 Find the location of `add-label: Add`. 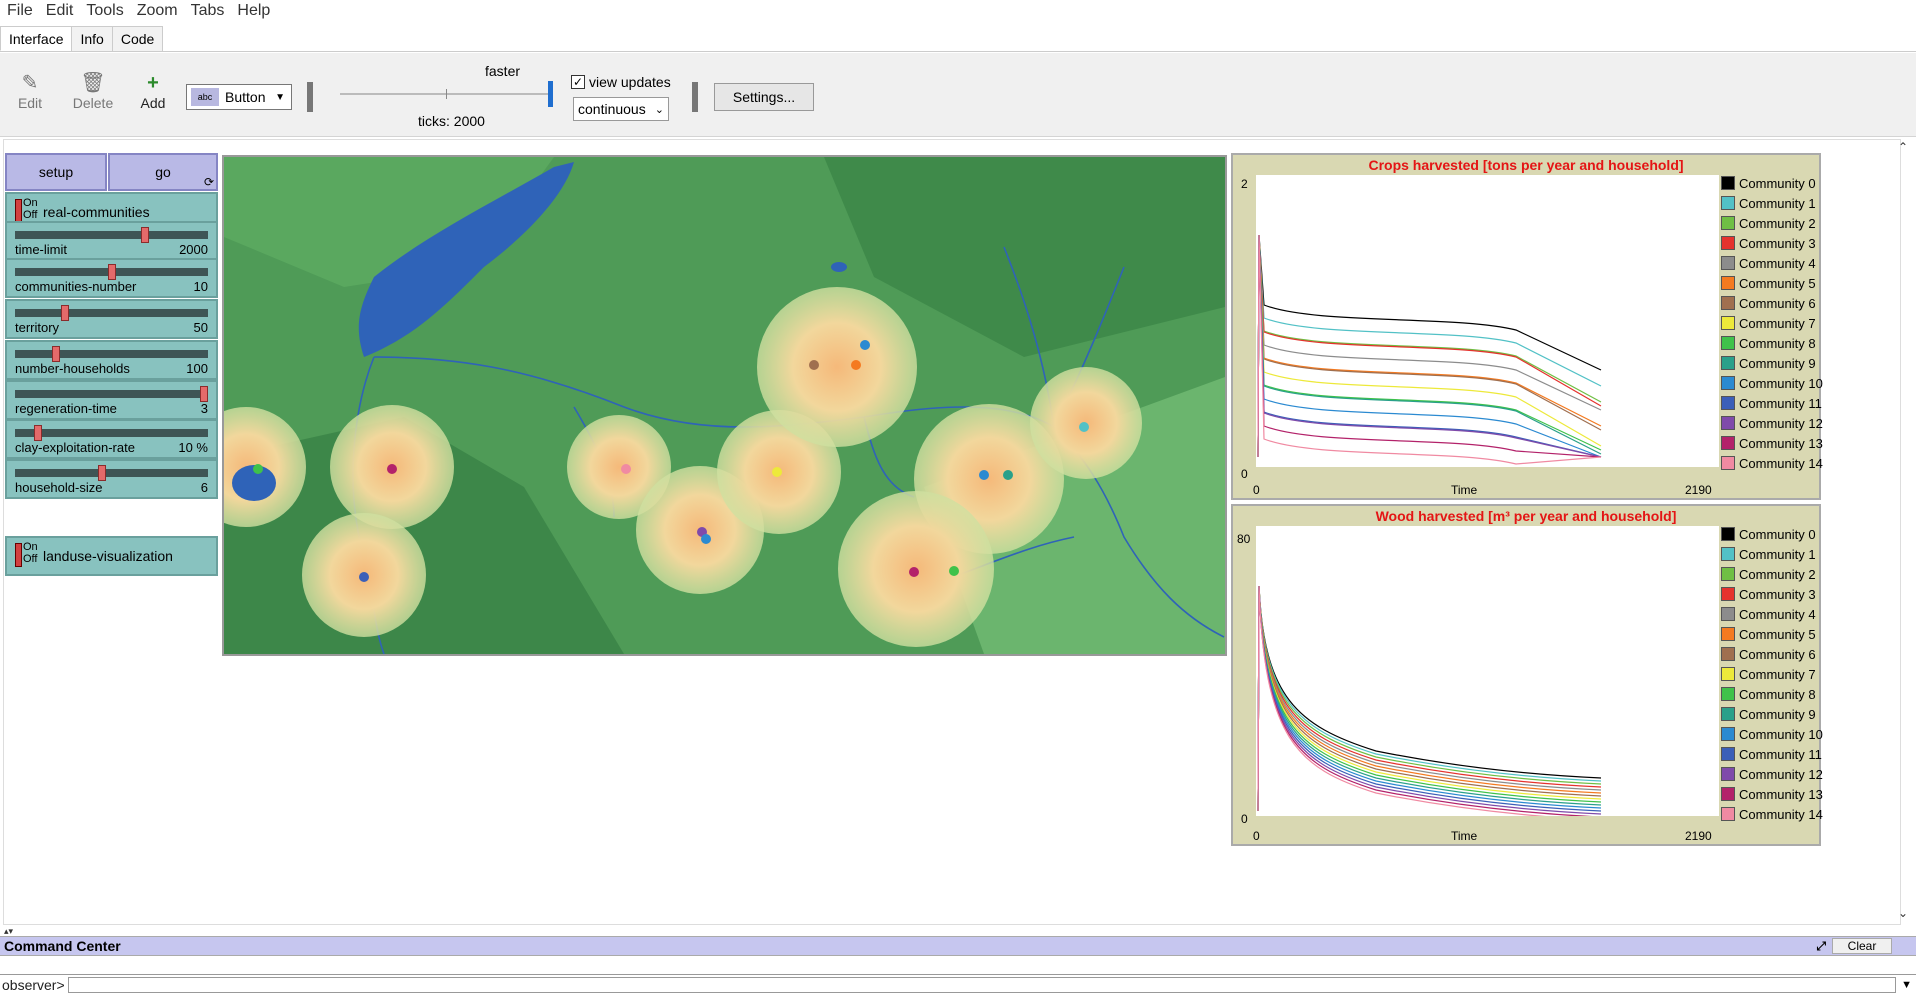

add-label: Add is located at coordinates (153, 103).